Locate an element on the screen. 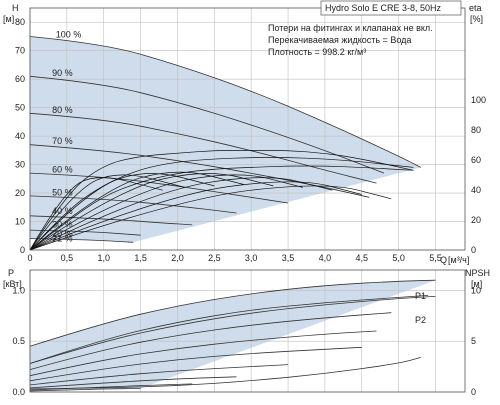 The width and height of the screenshot is (500, 405). power-curve-p2 is located at coordinates (232, 330).